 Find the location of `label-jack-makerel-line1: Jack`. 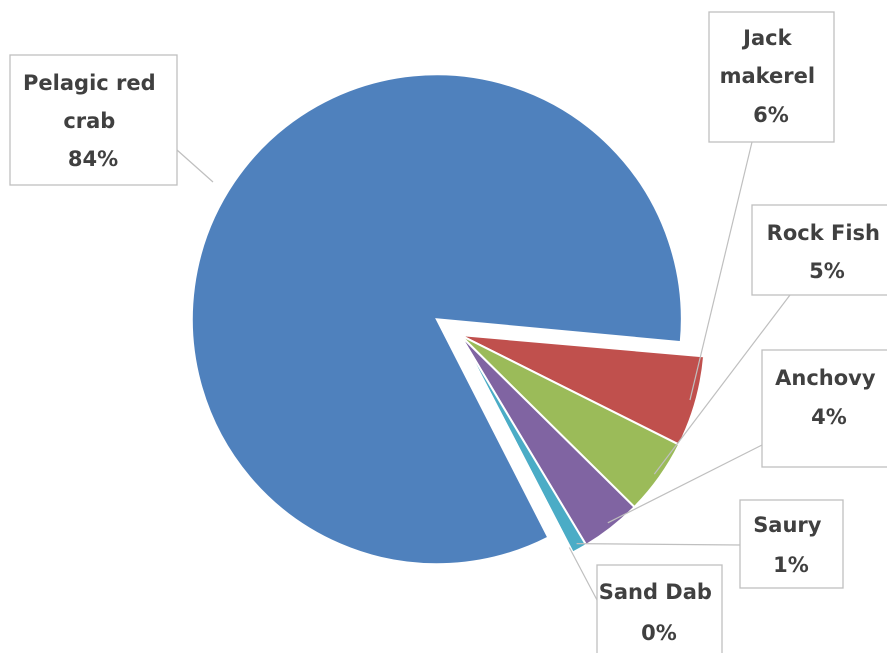

label-jack-makerel-line1: Jack is located at coordinates (766, 38).